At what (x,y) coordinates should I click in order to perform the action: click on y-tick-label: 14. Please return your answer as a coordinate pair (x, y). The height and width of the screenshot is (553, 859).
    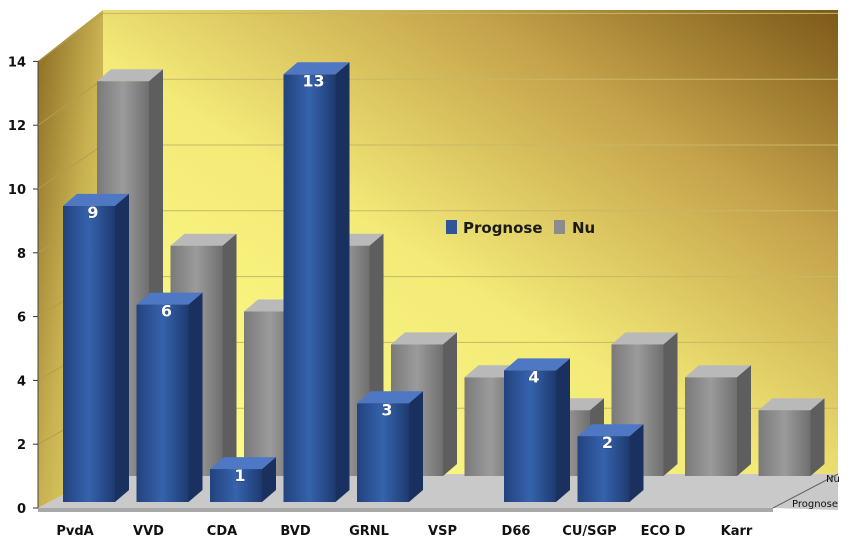
    Looking at the image, I should click on (17, 62).